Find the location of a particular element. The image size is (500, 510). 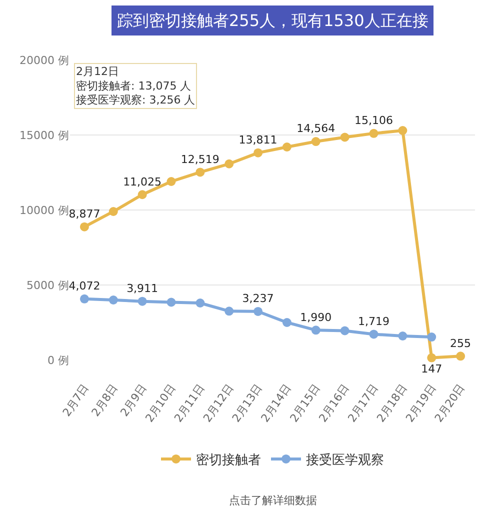

data-label: 15,106 is located at coordinates (373, 121).